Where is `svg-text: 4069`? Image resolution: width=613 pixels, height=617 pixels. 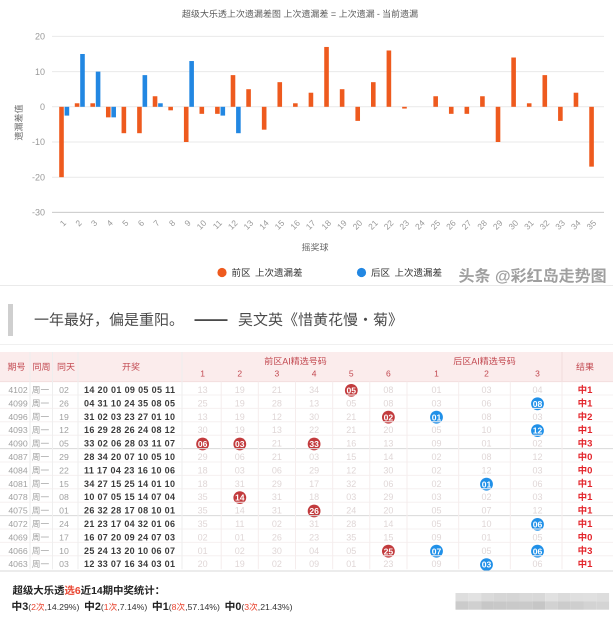 svg-text: 4069 is located at coordinates (17, 537).